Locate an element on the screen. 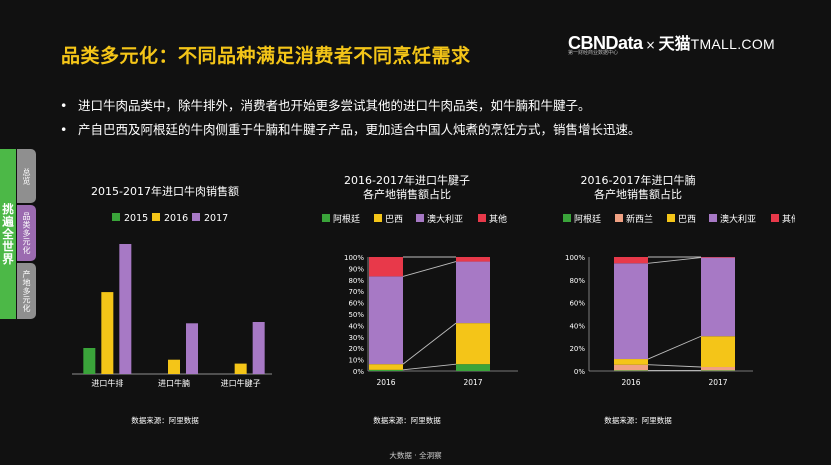  logo-tagline: 第一财经商业数据中心 is located at coordinates (593, 53).